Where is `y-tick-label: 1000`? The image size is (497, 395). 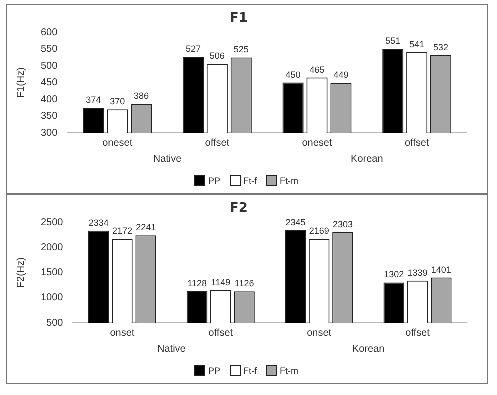
y-tick-label: 1000 is located at coordinates (52, 298).